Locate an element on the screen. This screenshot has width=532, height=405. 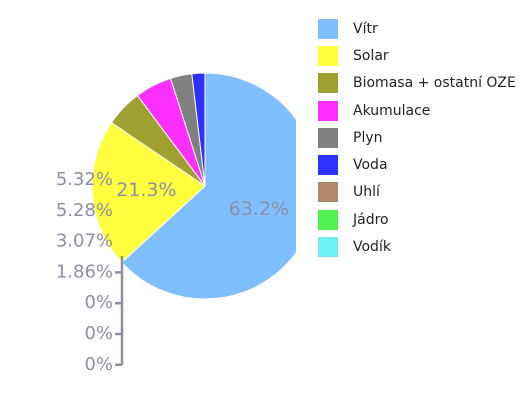
data-label-1: 21.3% is located at coordinates (146, 190).